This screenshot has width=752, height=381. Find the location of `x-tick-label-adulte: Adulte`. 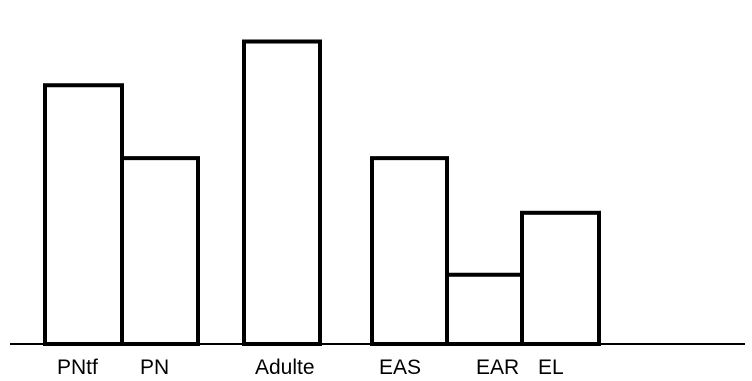

x-tick-label-adulte: Adulte is located at coordinates (285, 367).